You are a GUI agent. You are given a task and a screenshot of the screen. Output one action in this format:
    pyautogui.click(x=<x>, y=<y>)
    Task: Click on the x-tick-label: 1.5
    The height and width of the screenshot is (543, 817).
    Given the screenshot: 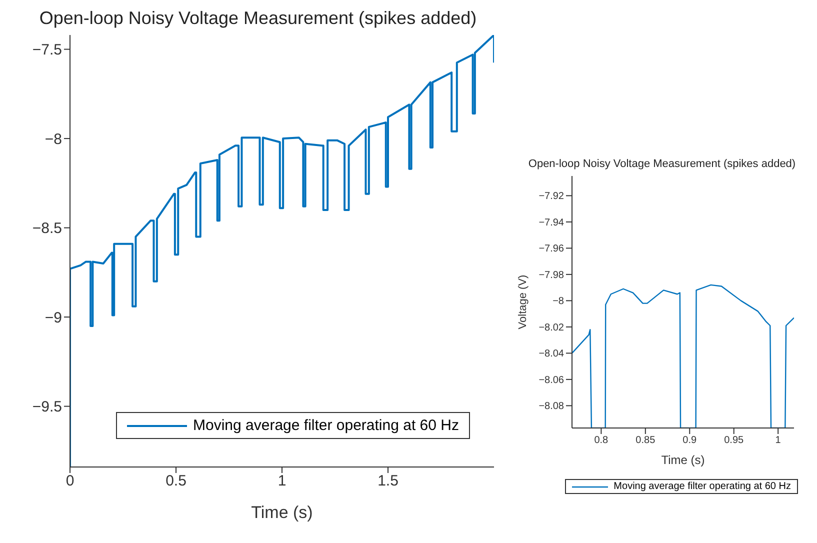 What is the action you would take?
    pyautogui.click(x=388, y=481)
    